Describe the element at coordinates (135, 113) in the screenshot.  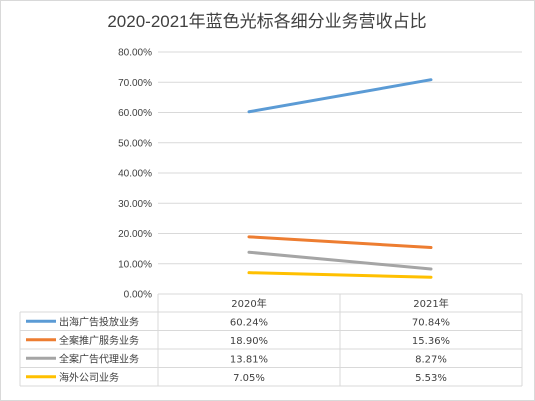
I see `y-tick-label: 60.00%` at that location.